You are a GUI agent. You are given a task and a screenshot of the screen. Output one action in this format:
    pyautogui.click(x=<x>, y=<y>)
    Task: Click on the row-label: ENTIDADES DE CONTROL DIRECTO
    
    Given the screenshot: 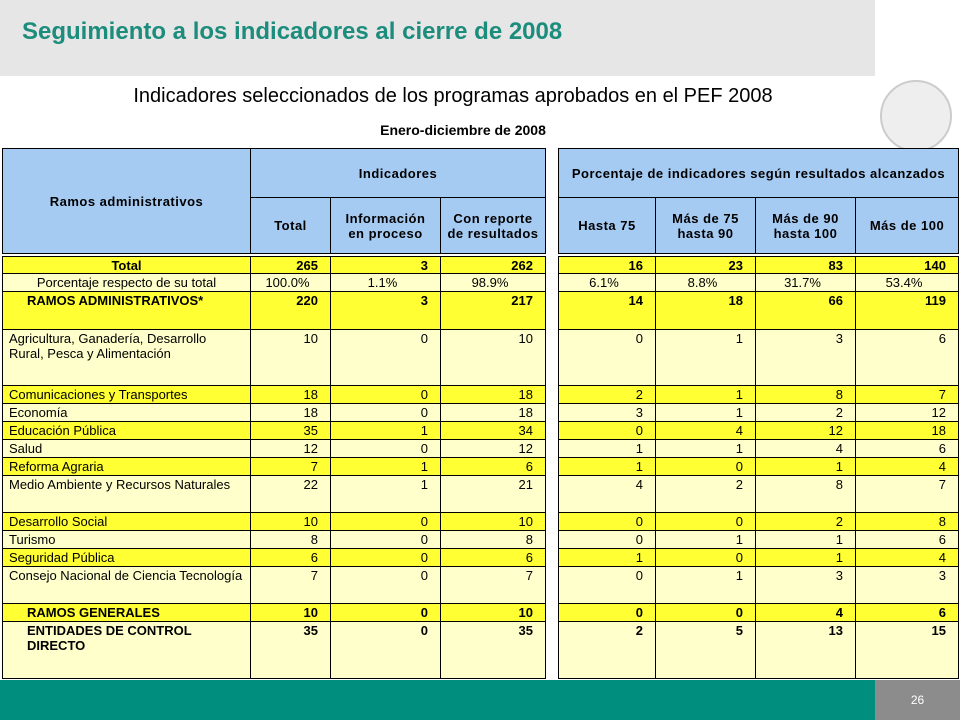 What is the action you would take?
    pyautogui.click(x=126, y=650)
    